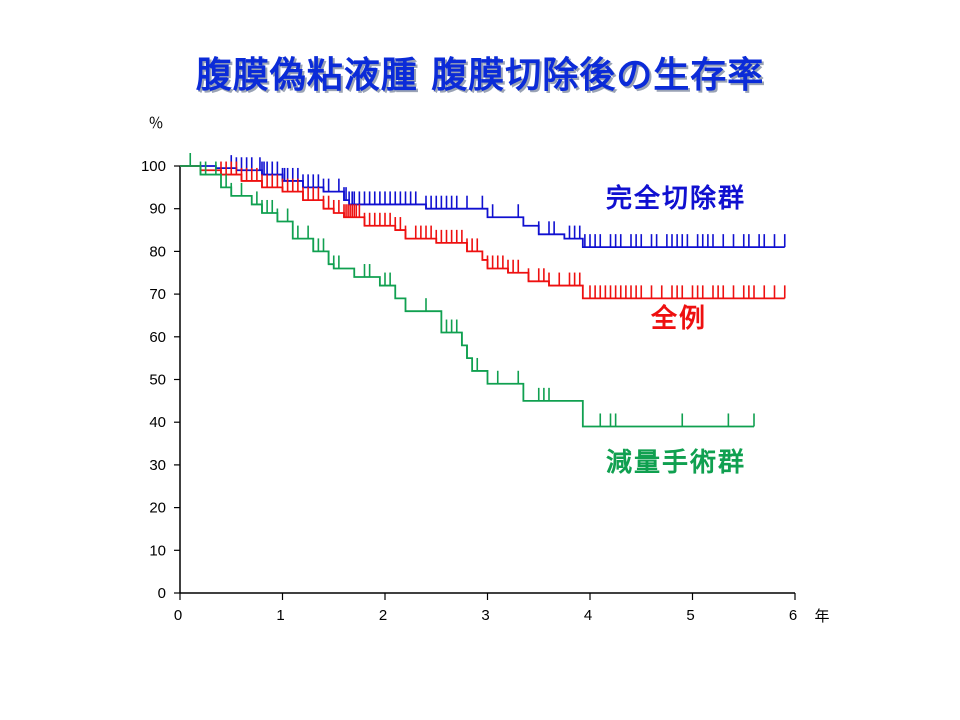  What do you see at coordinates (821, 616) in the screenshot?
I see `x-axis-unit: 年` at bounding box center [821, 616].